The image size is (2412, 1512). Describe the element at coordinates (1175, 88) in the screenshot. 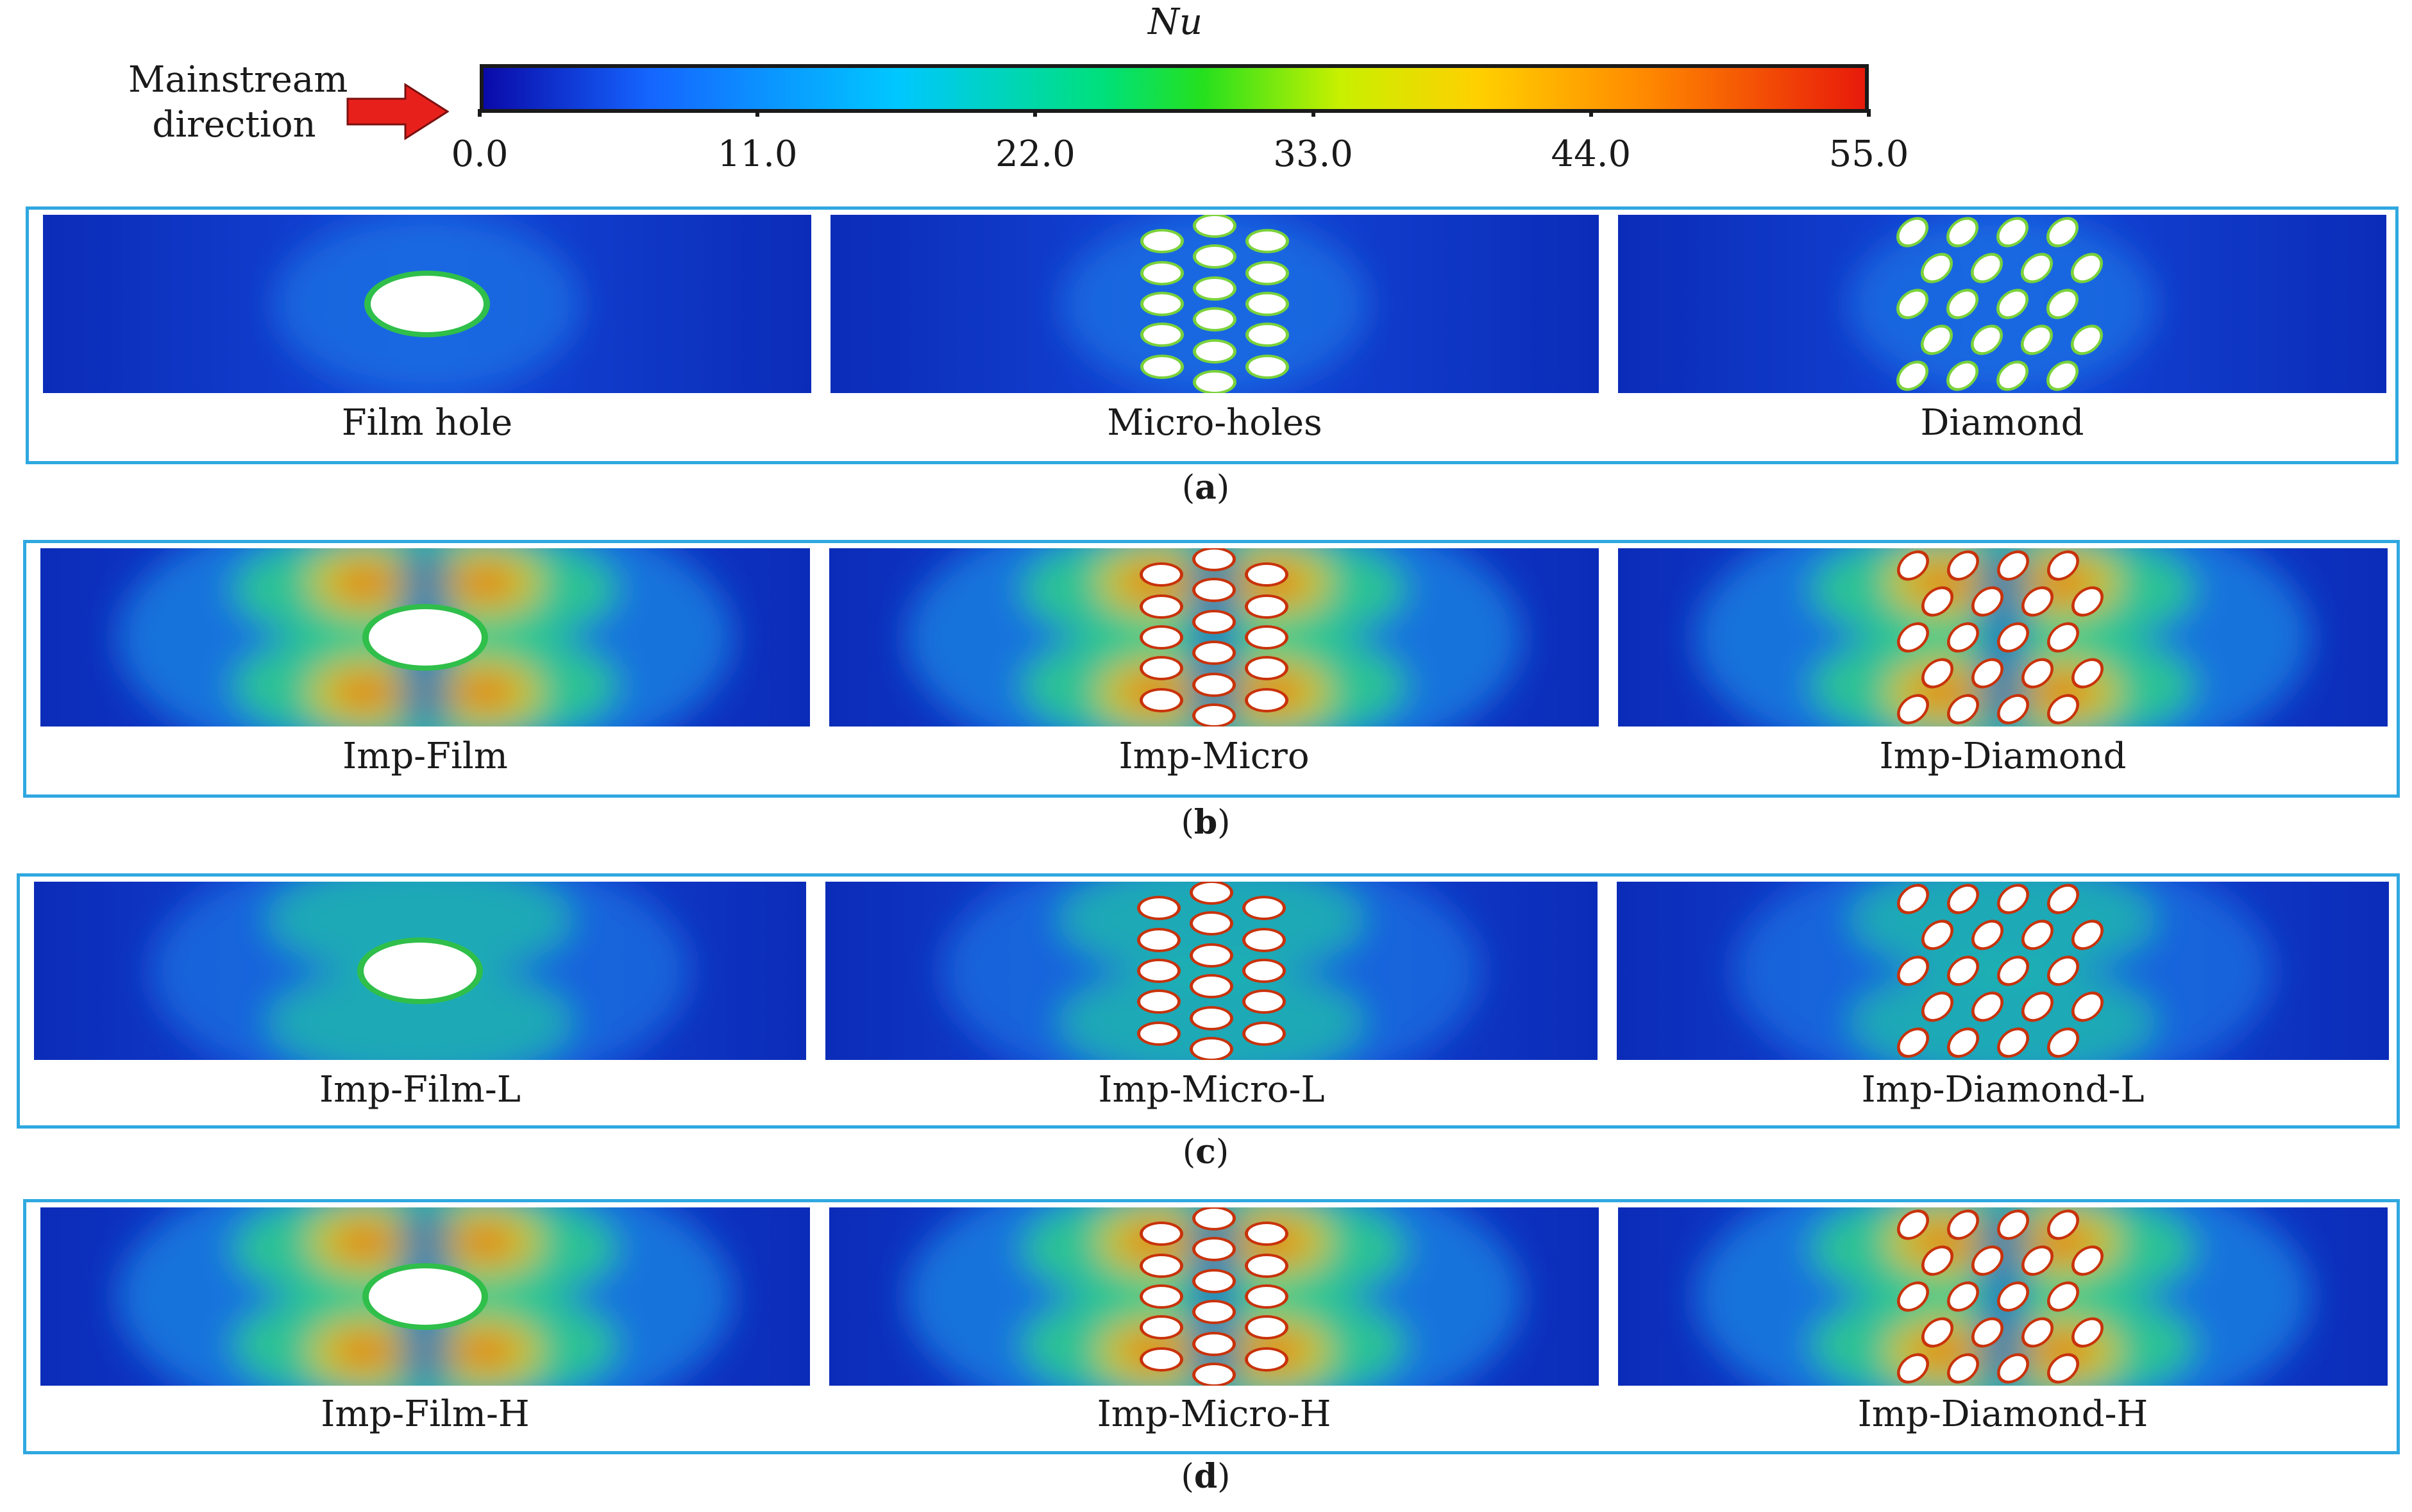

I see `colorbar-gradient` at that location.